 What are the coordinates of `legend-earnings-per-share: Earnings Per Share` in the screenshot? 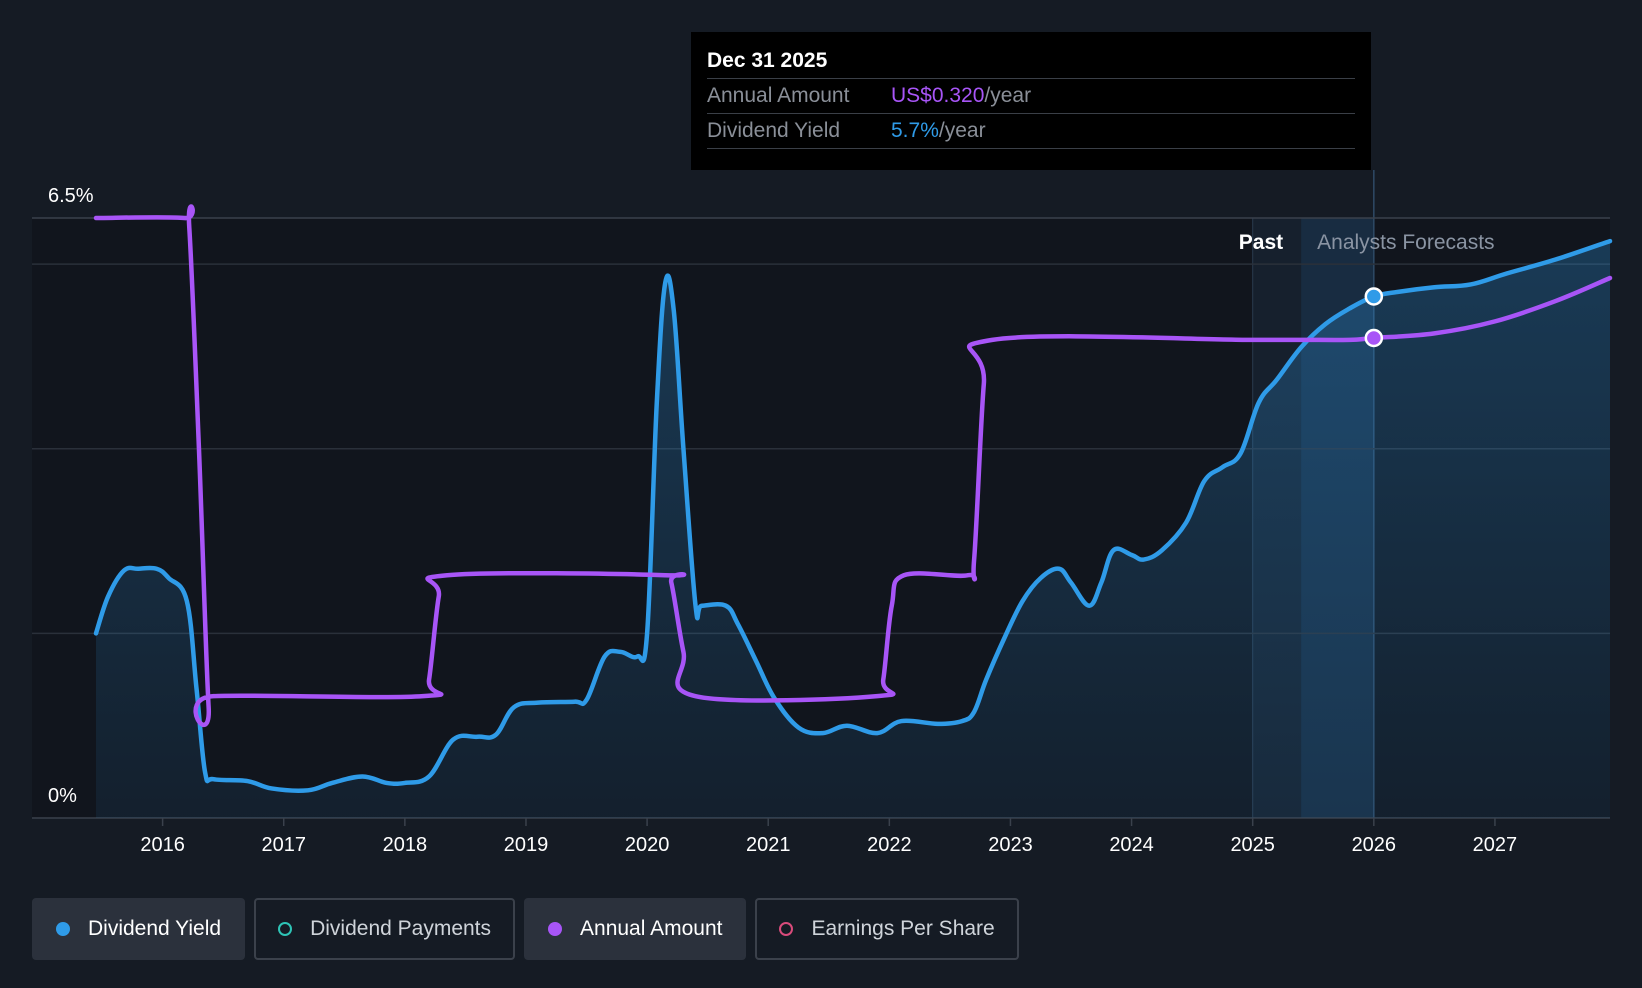 It's located at (887, 929).